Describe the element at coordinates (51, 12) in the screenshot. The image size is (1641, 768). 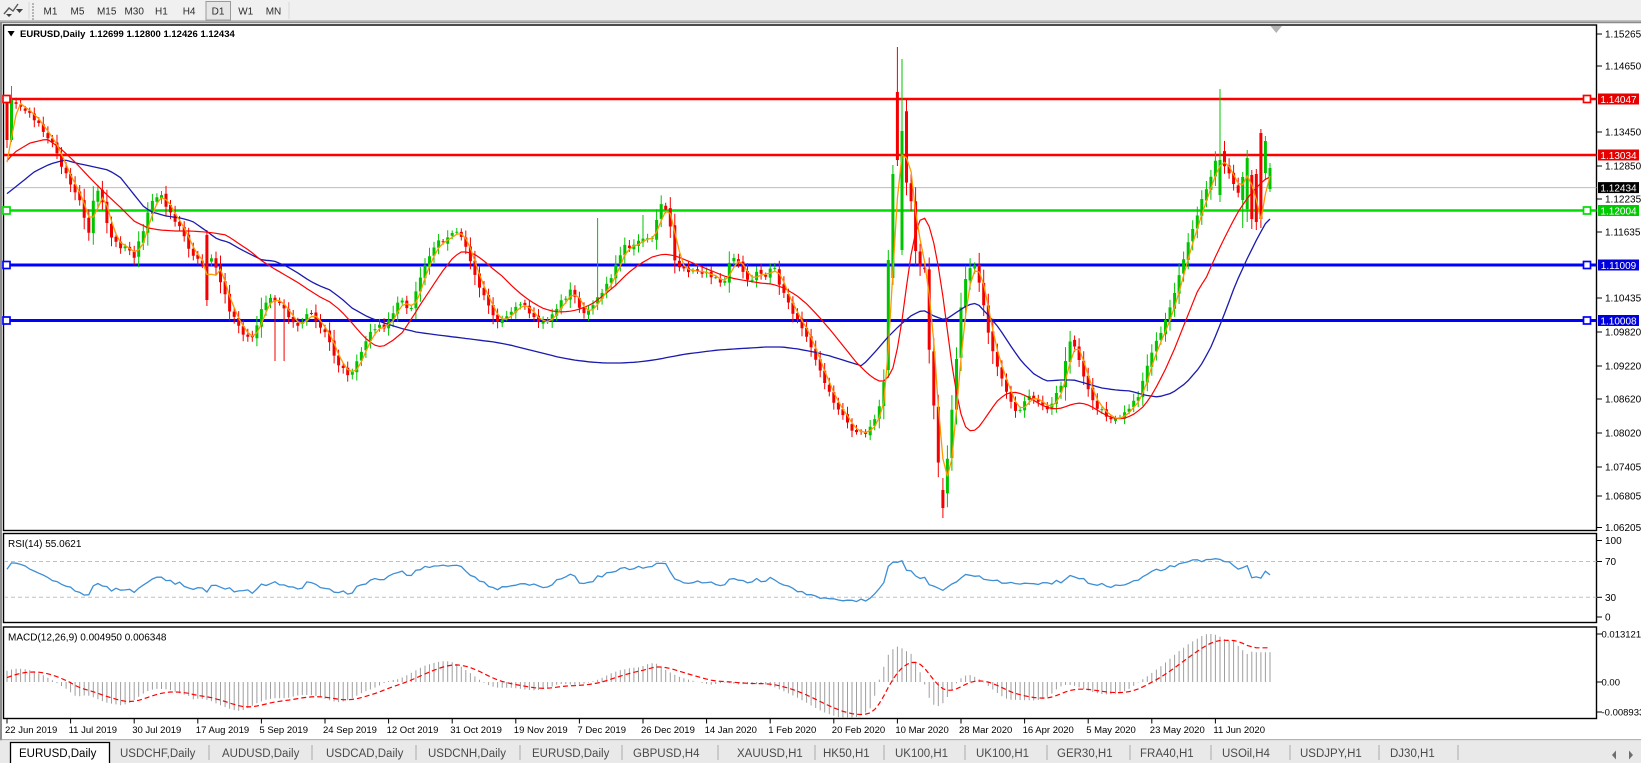
I see `svg-text: M1` at that location.